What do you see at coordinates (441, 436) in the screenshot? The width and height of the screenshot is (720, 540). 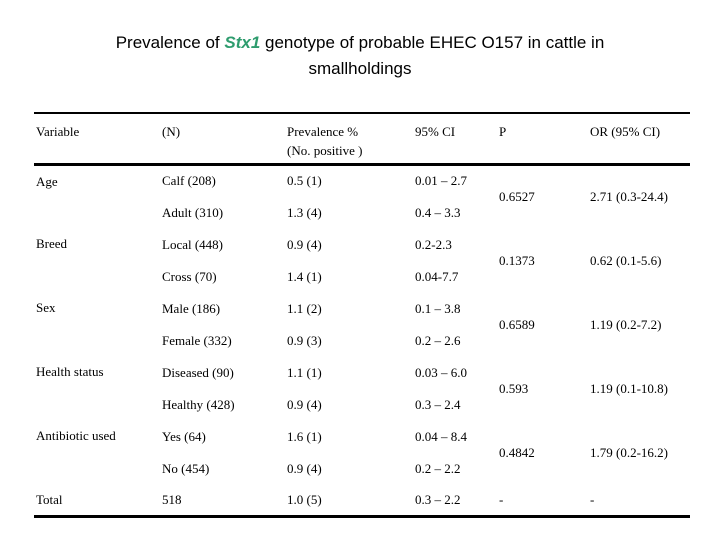 I see `ci-cell: 0.04 – 8.4` at bounding box center [441, 436].